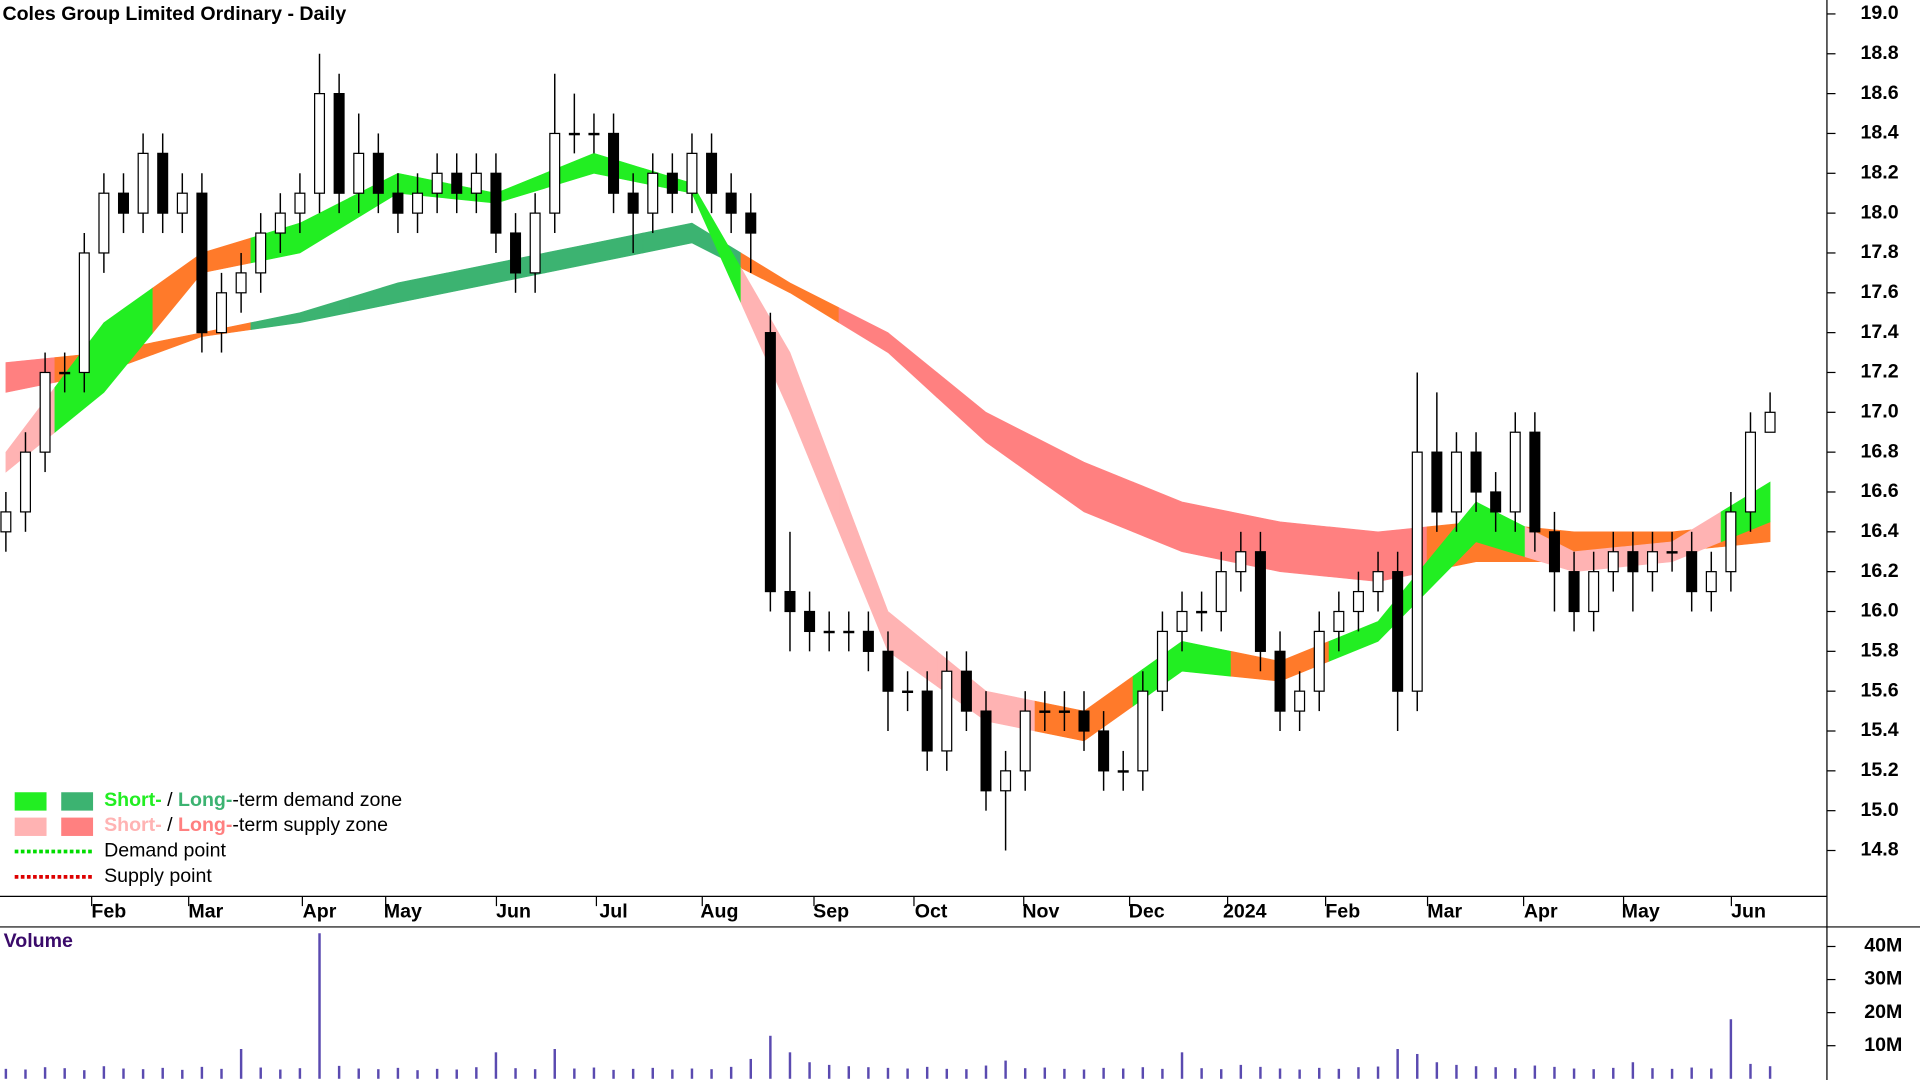 This screenshot has width=1920, height=1080. I want to click on y-tick-label: 14.8, so click(1880, 850).